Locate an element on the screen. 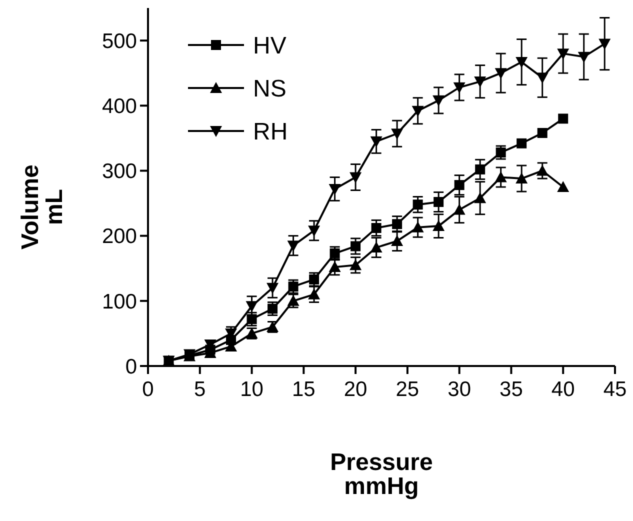 This screenshot has width=633, height=521. legend-label: NS is located at coordinates (269, 89).